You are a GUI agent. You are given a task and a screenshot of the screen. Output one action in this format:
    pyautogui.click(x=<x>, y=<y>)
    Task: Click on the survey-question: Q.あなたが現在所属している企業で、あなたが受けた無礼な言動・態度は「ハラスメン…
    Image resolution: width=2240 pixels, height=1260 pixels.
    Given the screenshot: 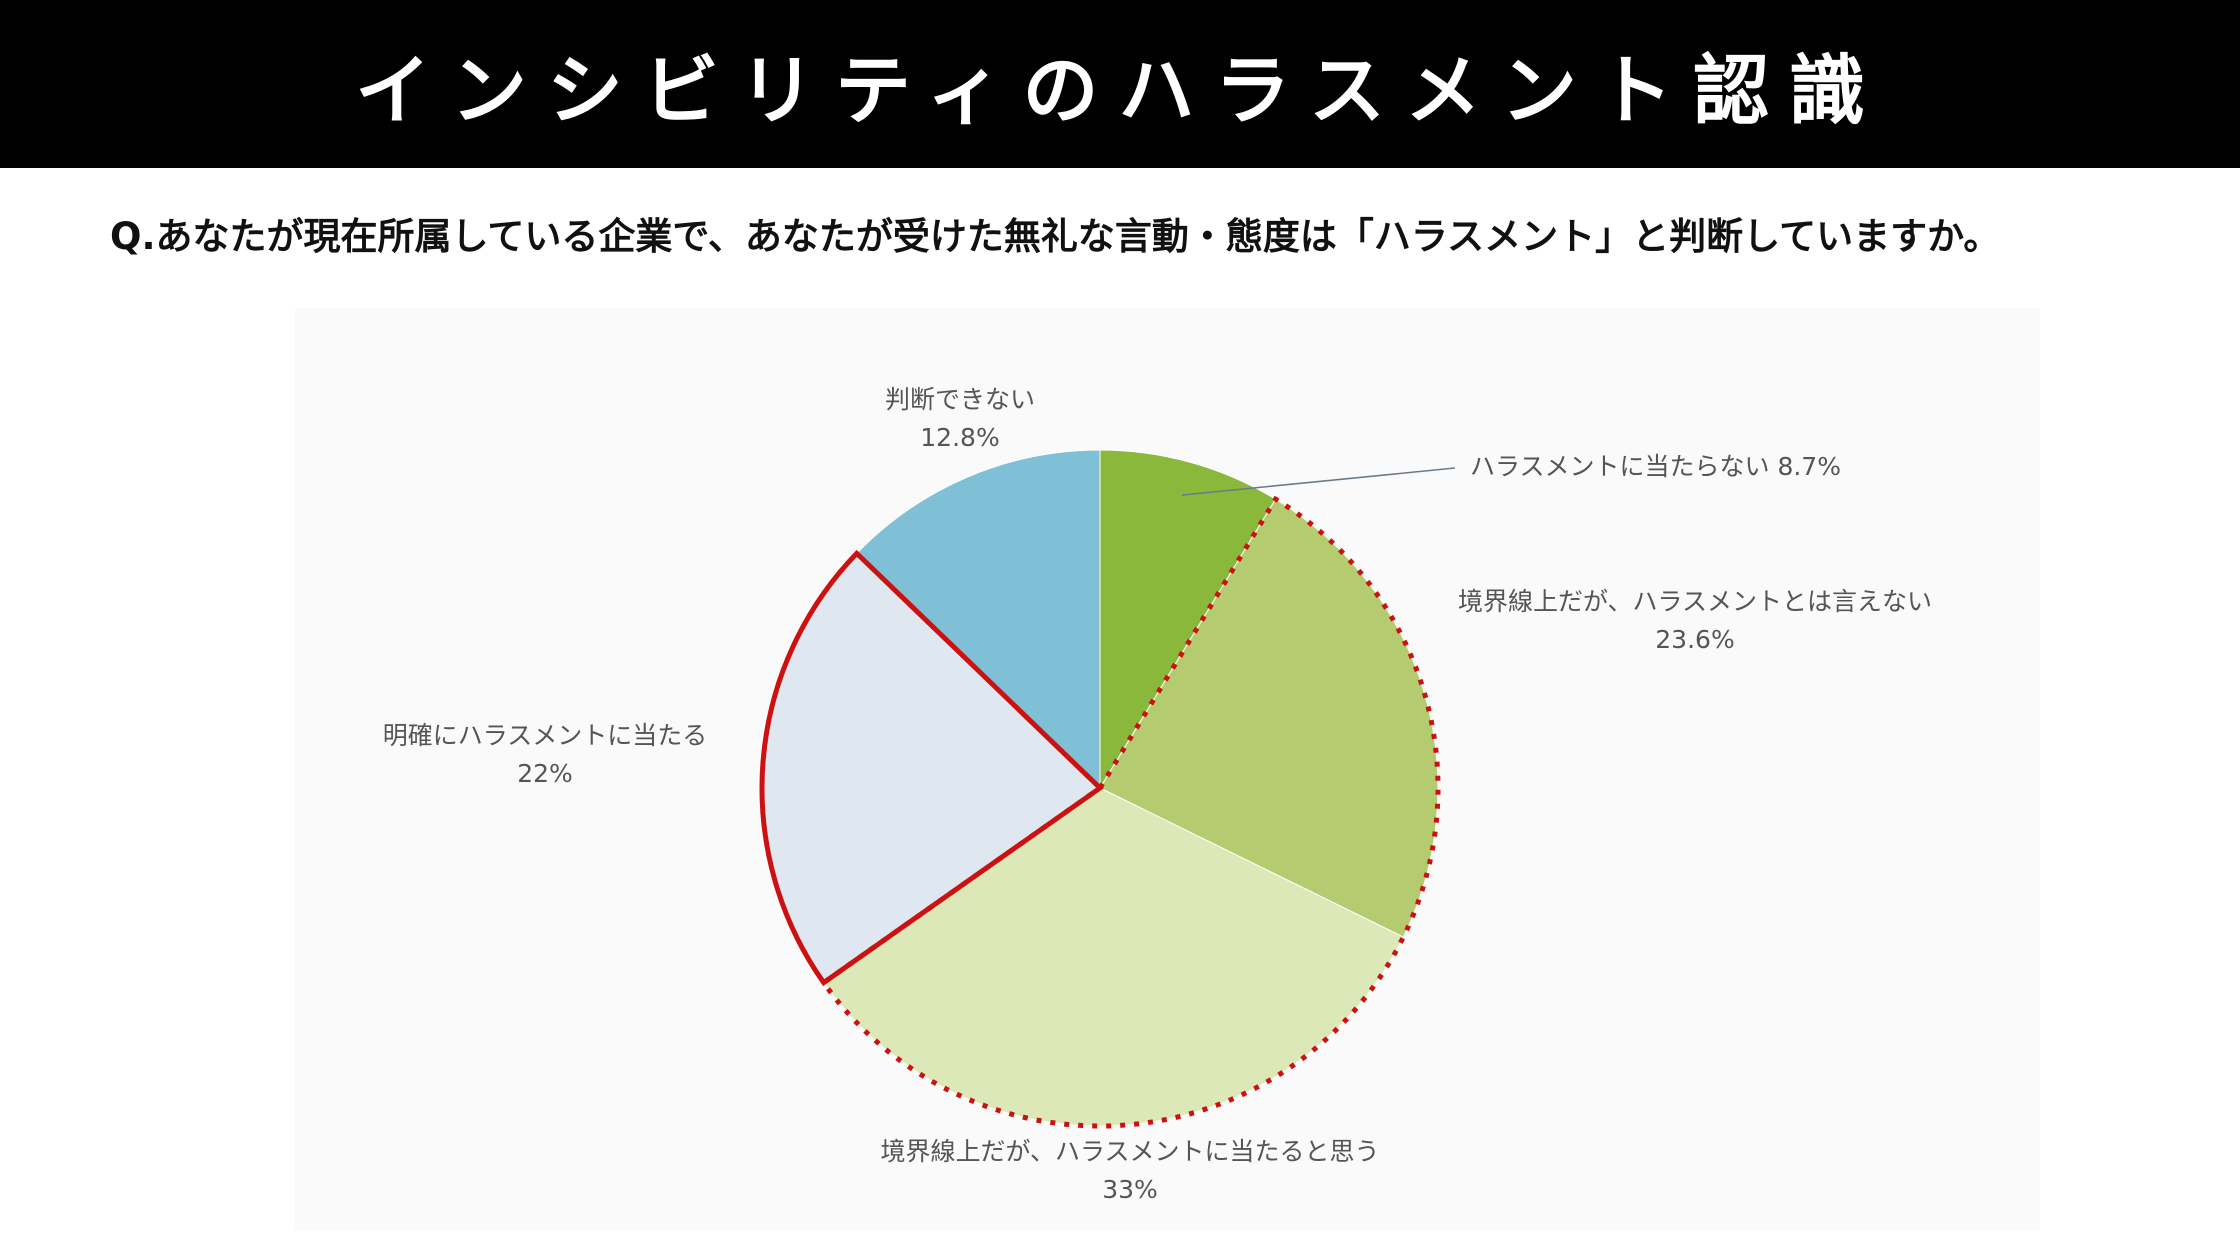 What is the action you would take?
    pyautogui.click(x=1055, y=236)
    